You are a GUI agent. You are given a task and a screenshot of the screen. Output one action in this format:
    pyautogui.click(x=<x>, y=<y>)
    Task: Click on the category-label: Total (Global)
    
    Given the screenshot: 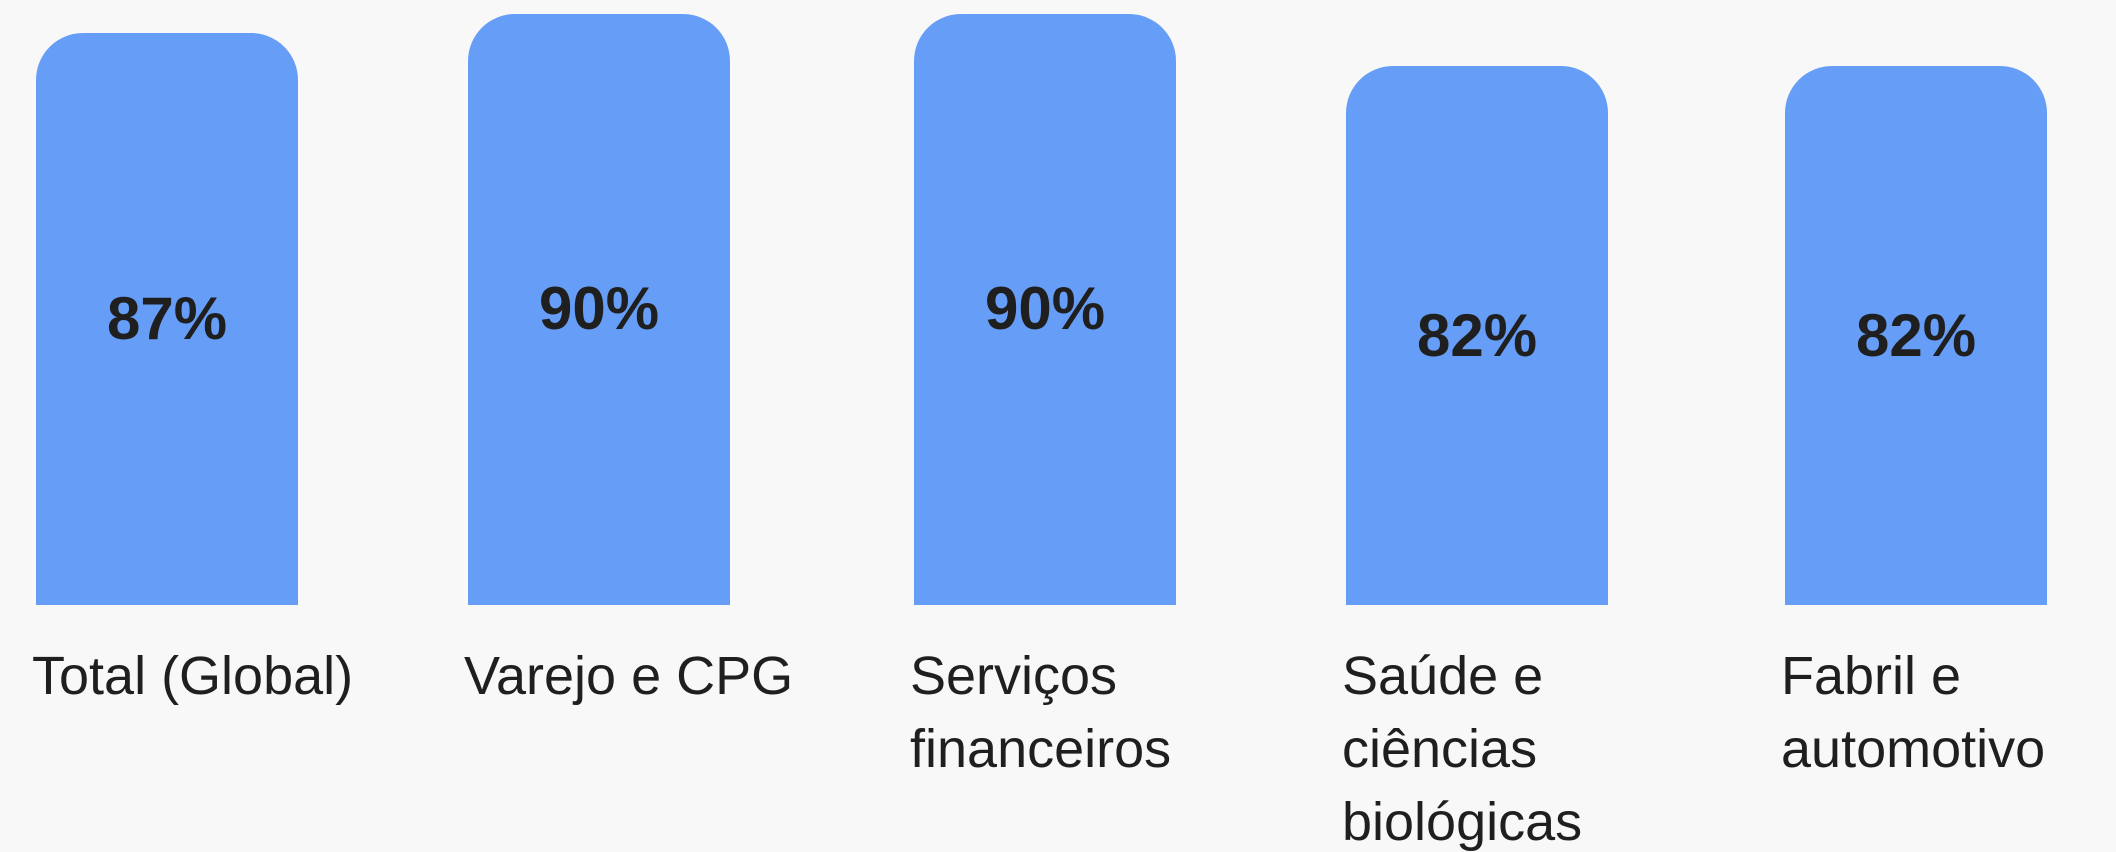 What is the action you would take?
    pyautogui.click(x=193, y=676)
    